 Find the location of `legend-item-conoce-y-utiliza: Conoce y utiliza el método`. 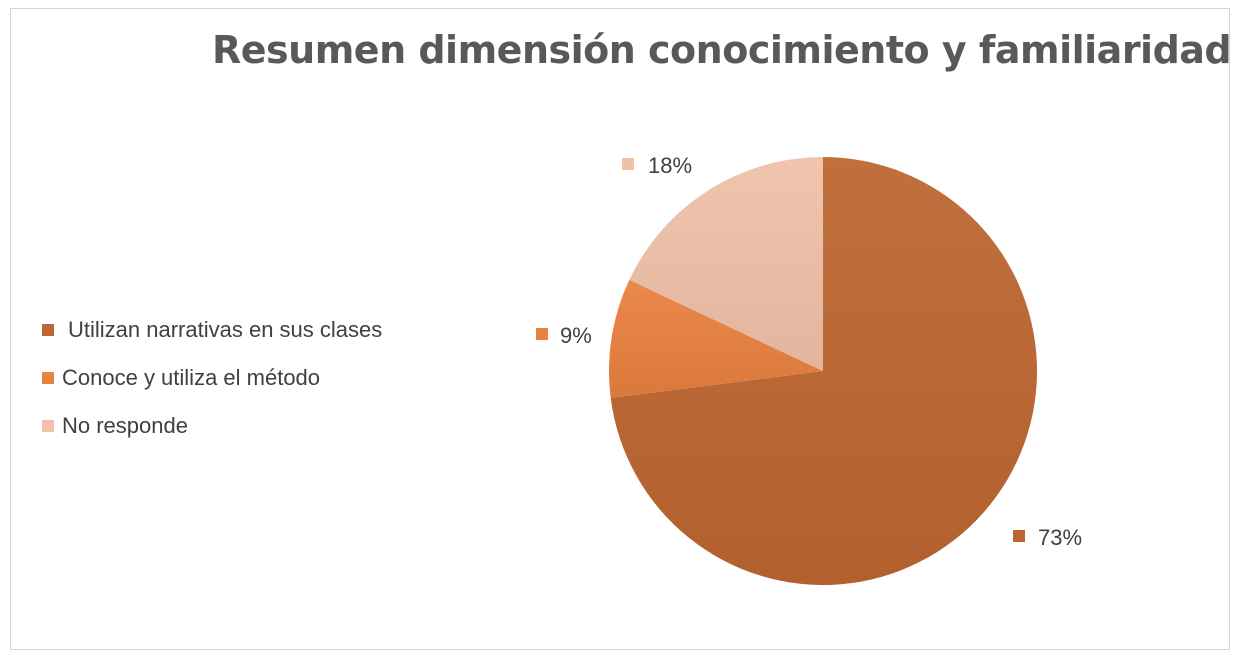

legend-item-conoce-y-utiliza: Conoce y utiliza el método is located at coordinates (212, 378).